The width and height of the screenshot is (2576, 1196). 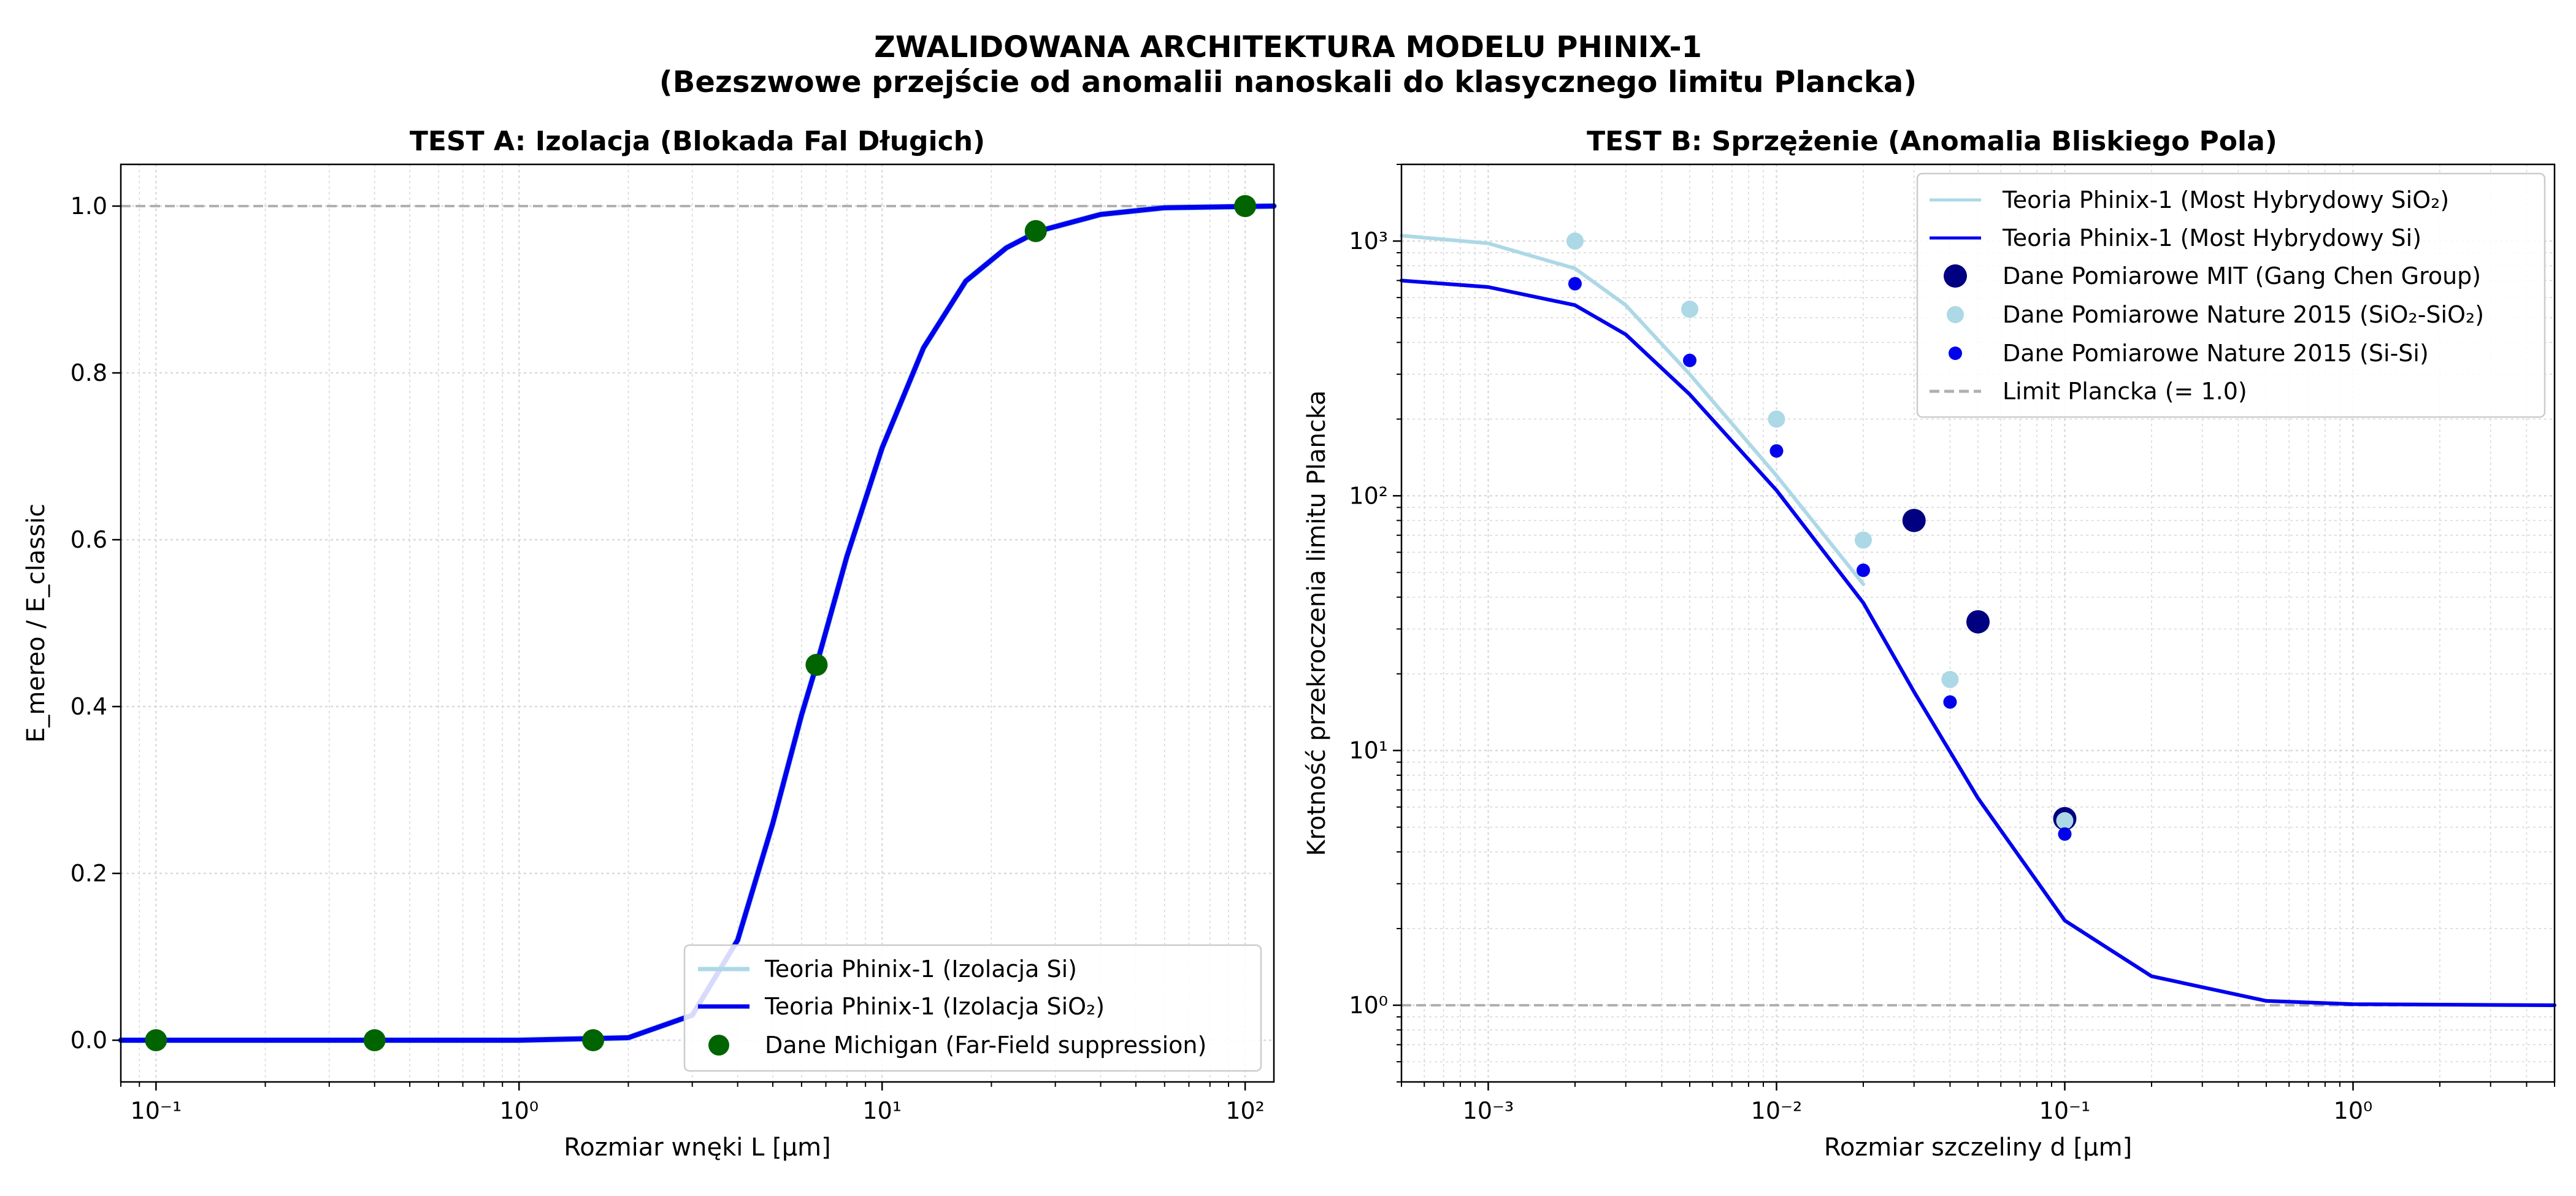 What do you see at coordinates (1978, 1147) in the screenshot?
I see `panel-b-x-label: Rozmiar szczeliny d [μm]` at bounding box center [1978, 1147].